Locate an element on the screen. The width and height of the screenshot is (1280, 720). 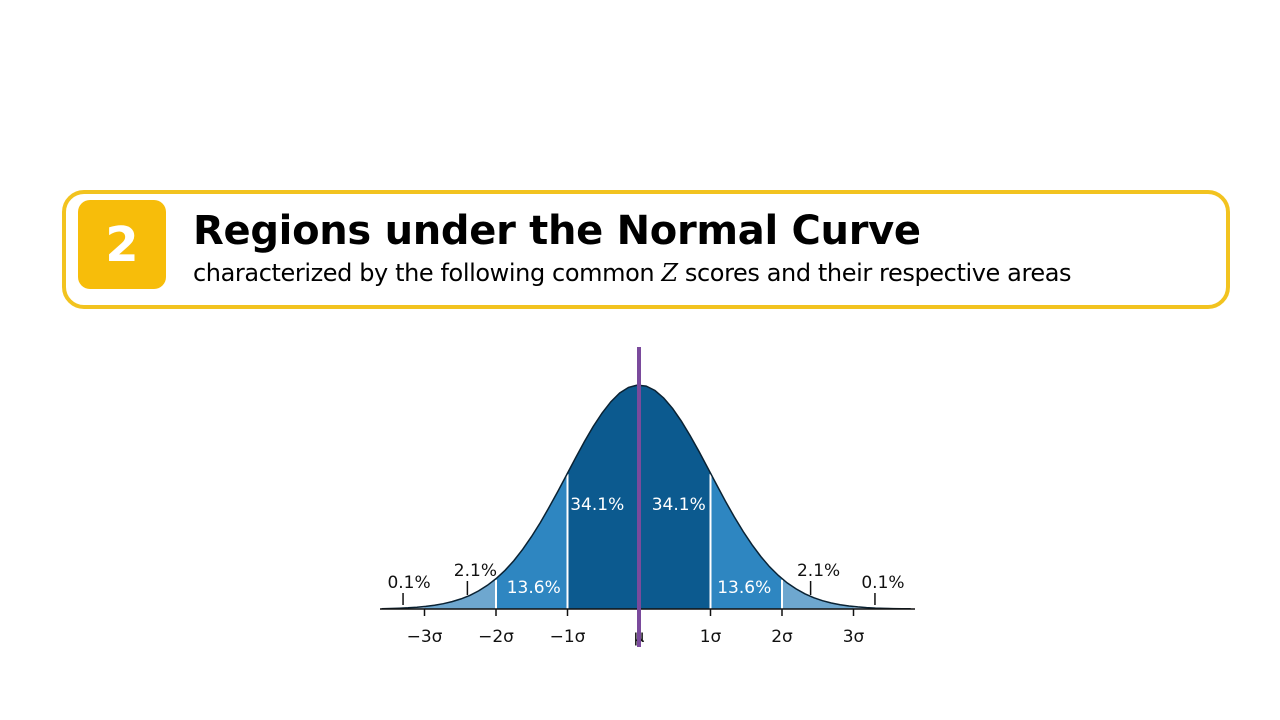
section-number-badge: 2 is located at coordinates (122, 244).